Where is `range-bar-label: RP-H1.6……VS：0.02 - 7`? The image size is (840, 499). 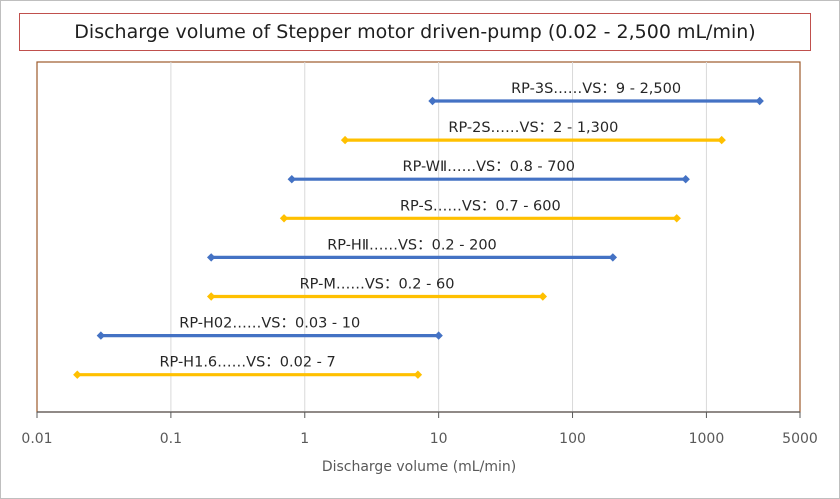 range-bar-label: RP-H1.6……VS：0.02 - 7 is located at coordinates (247, 363).